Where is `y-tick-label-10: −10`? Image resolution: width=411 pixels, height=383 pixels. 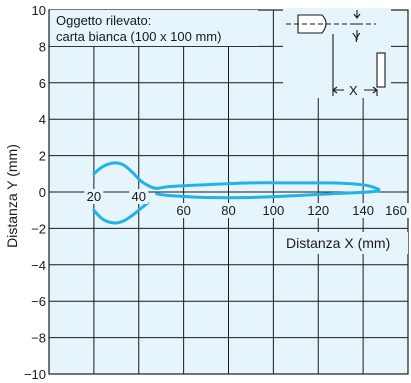
y-tick-label-10: −10 is located at coordinates (35, 374).